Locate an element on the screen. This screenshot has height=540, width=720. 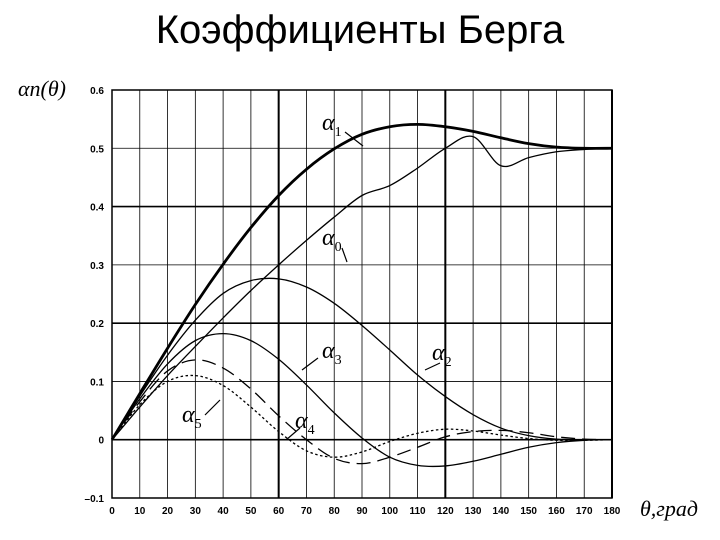
x-tick-label: 150 is located at coordinates (528, 511).